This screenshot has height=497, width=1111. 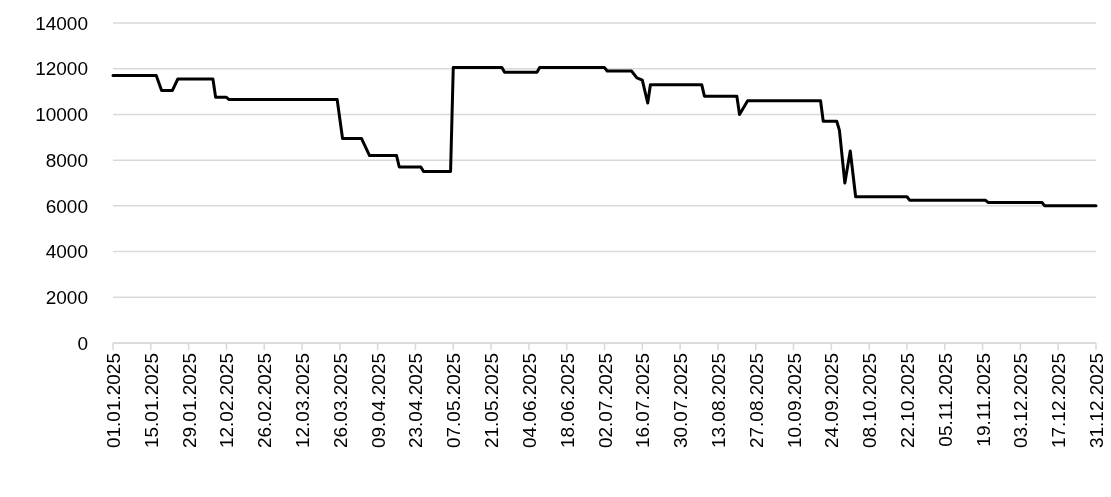 What do you see at coordinates (983, 400) in the screenshot?
I see `x-tick-label: 19.11.2025` at bounding box center [983, 400].